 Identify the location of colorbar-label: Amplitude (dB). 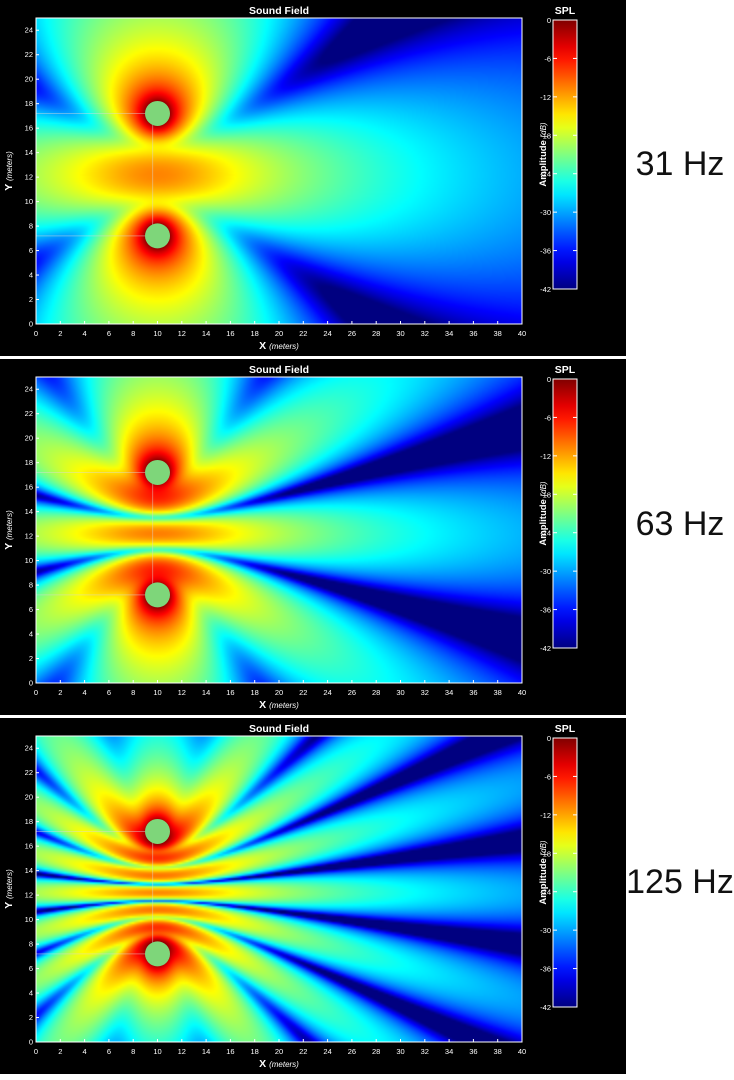
(543, 154).